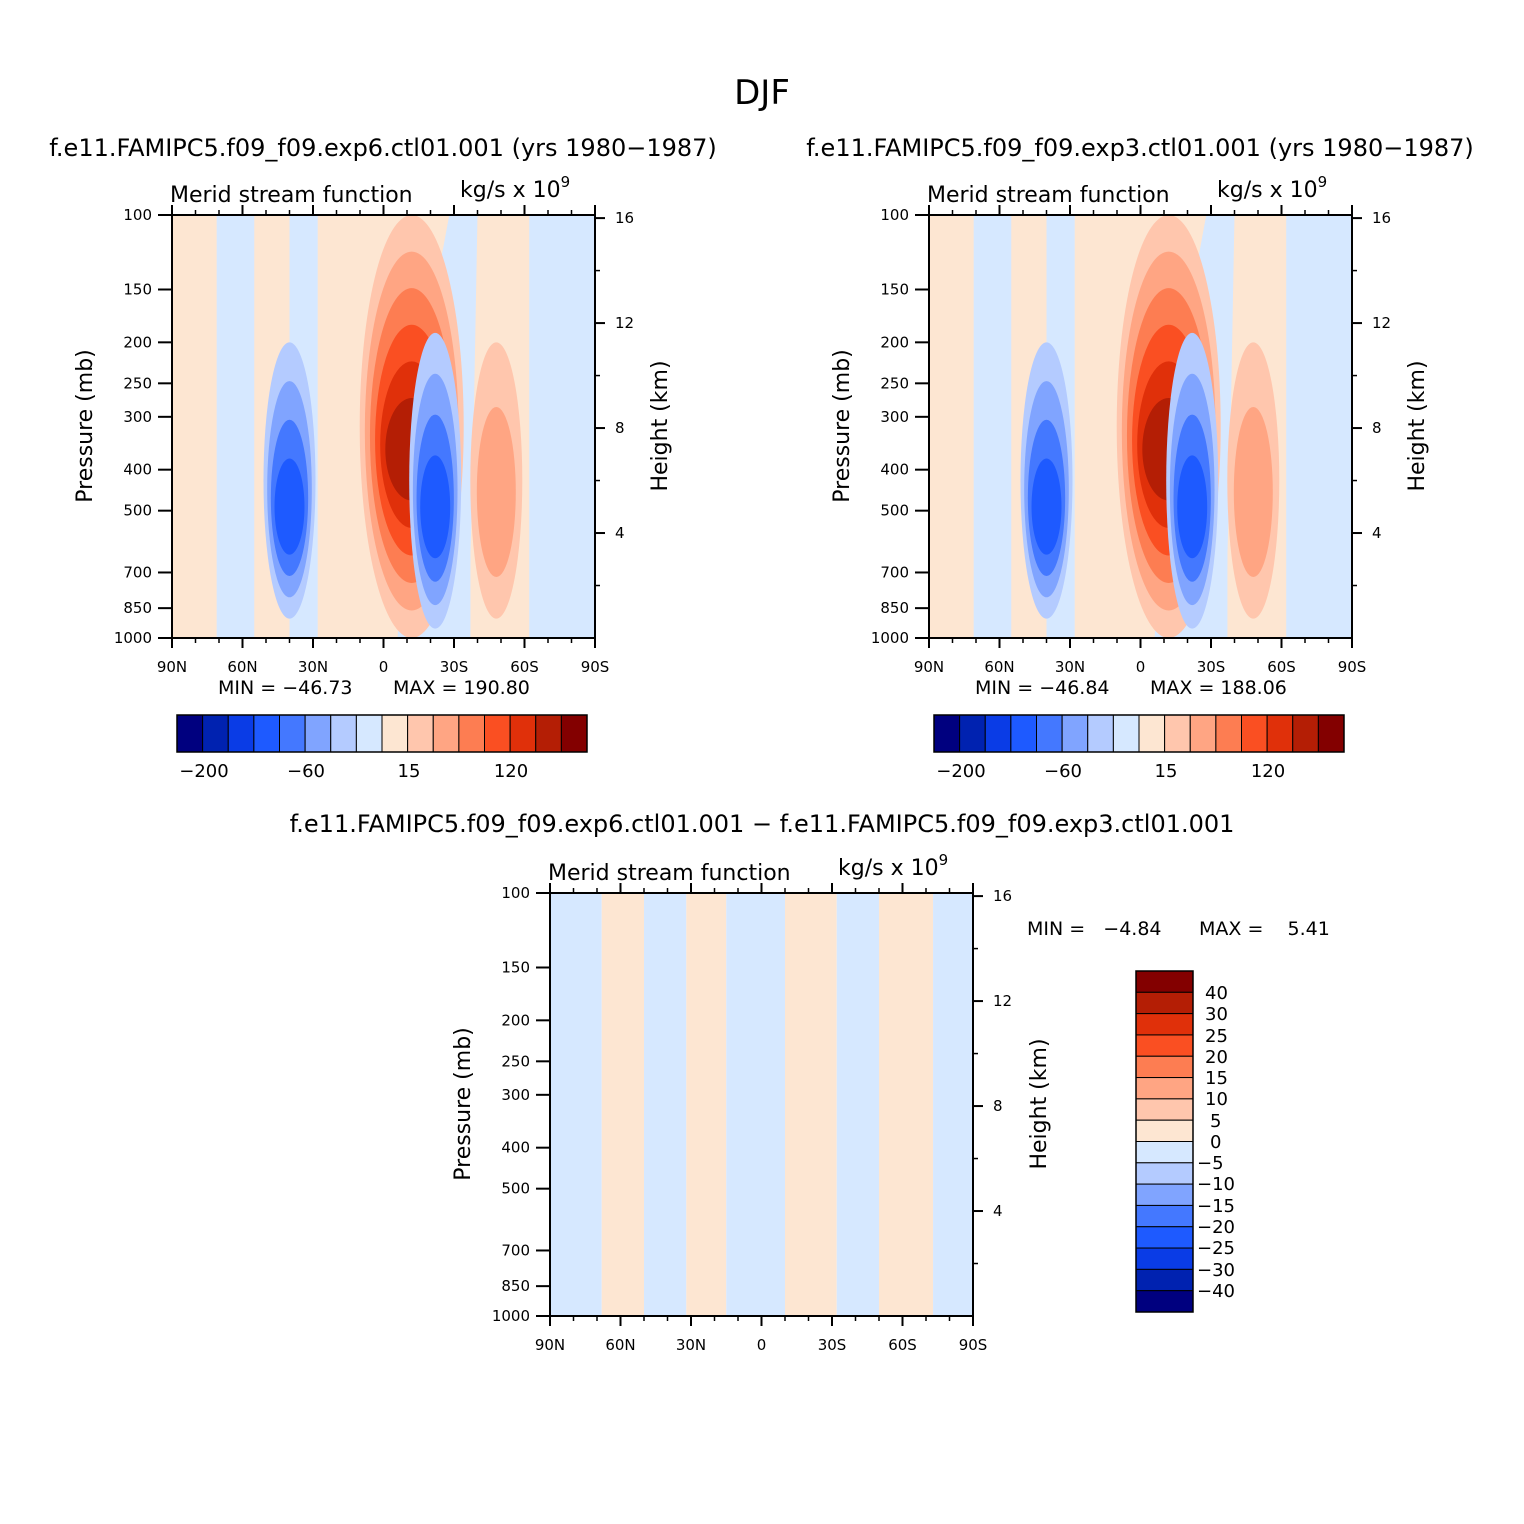 The image size is (1524, 1524). I want to click on colorbar-label: 40, so click(1216, 993).